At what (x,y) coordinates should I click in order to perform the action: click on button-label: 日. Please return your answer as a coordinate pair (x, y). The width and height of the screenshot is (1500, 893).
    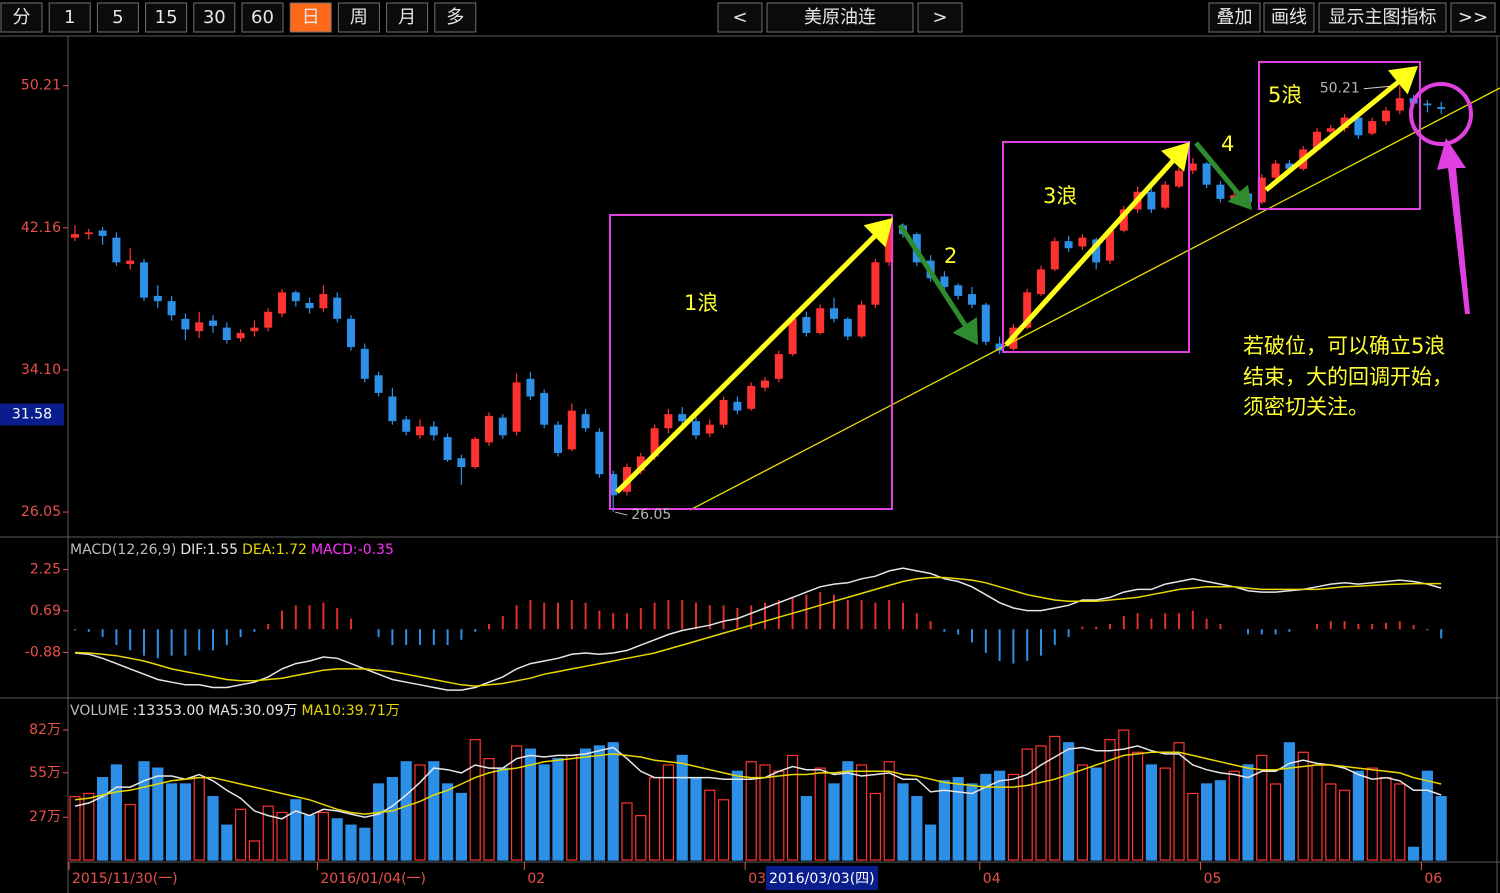
    Looking at the image, I should click on (311, 17).